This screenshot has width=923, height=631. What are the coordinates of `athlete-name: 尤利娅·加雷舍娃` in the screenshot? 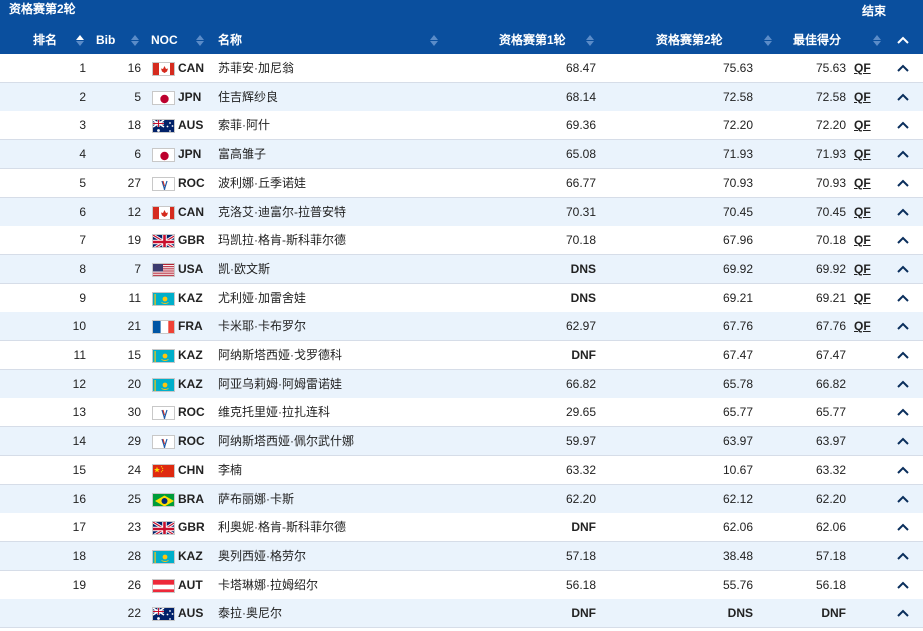 It's located at (262, 297).